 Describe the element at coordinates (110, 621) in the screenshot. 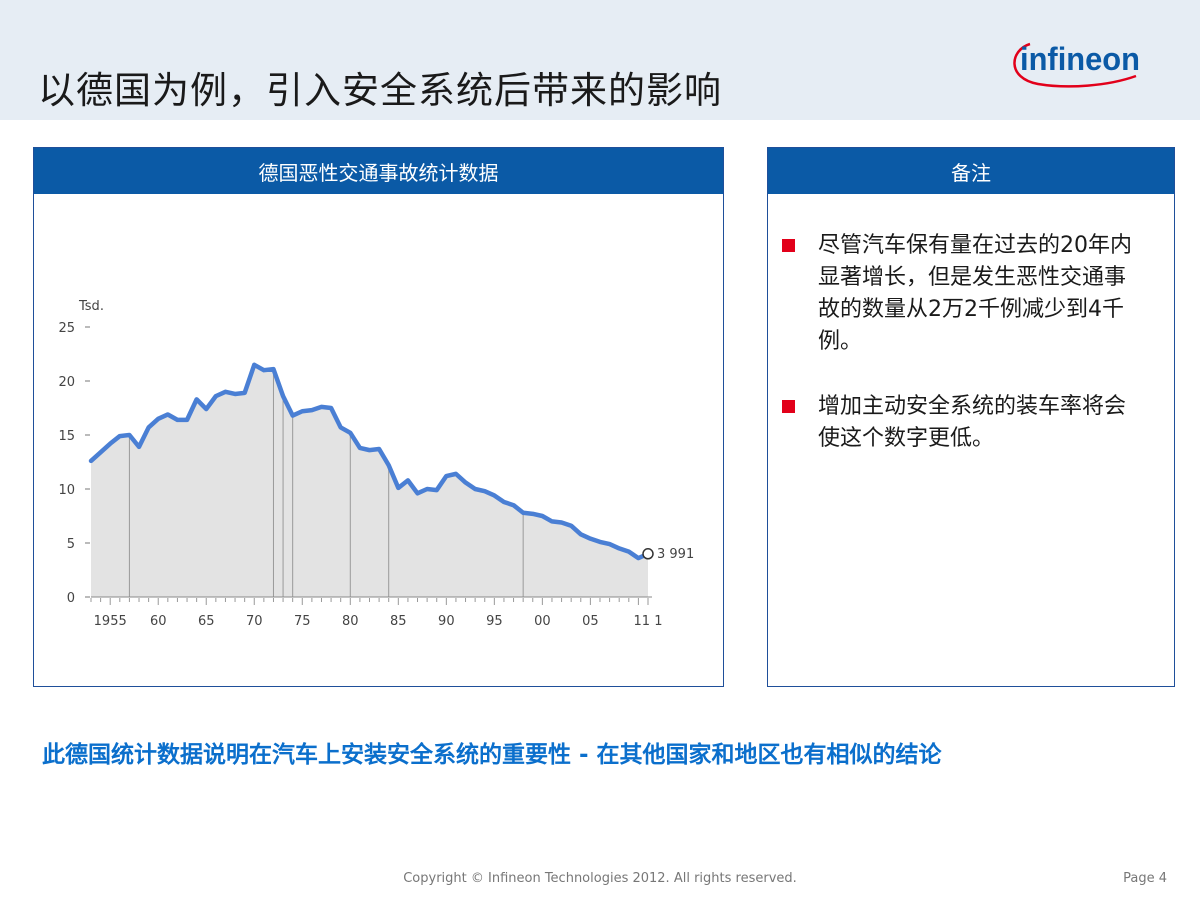

I see `x-tick-label: 1955` at that location.